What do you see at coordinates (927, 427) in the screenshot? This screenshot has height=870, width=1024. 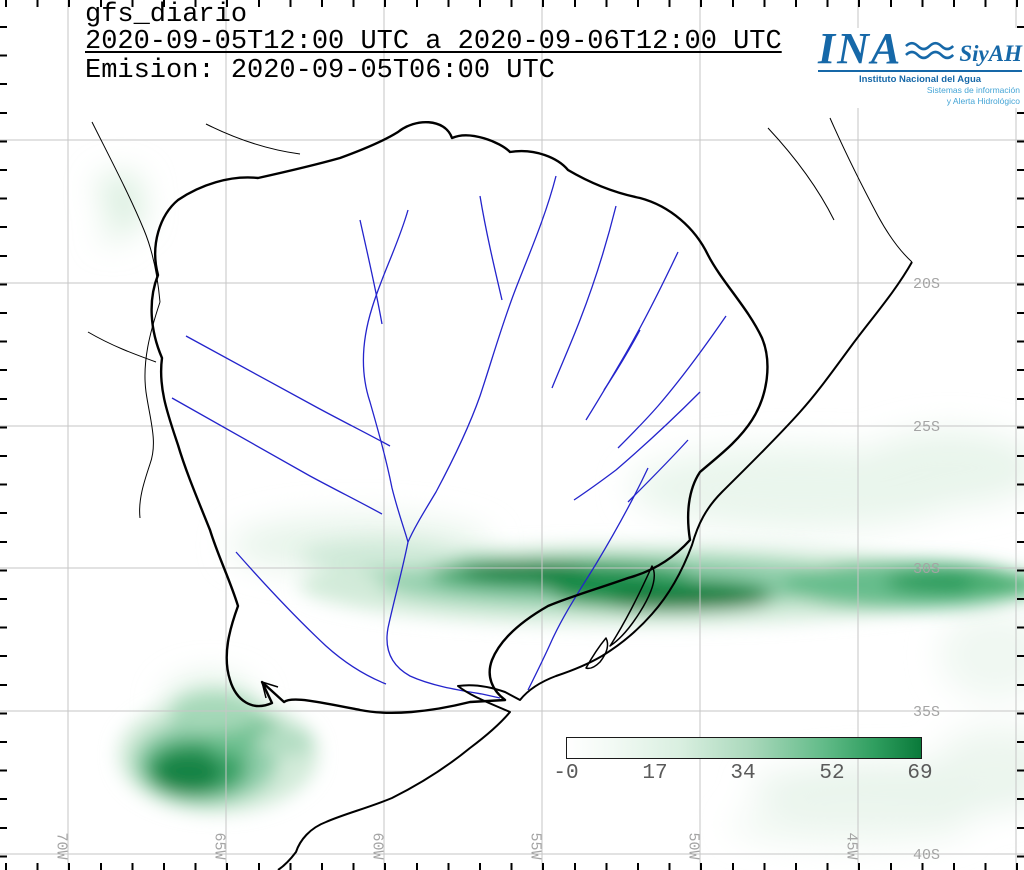 I see `lat-label-25s: 25S` at bounding box center [927, 427].